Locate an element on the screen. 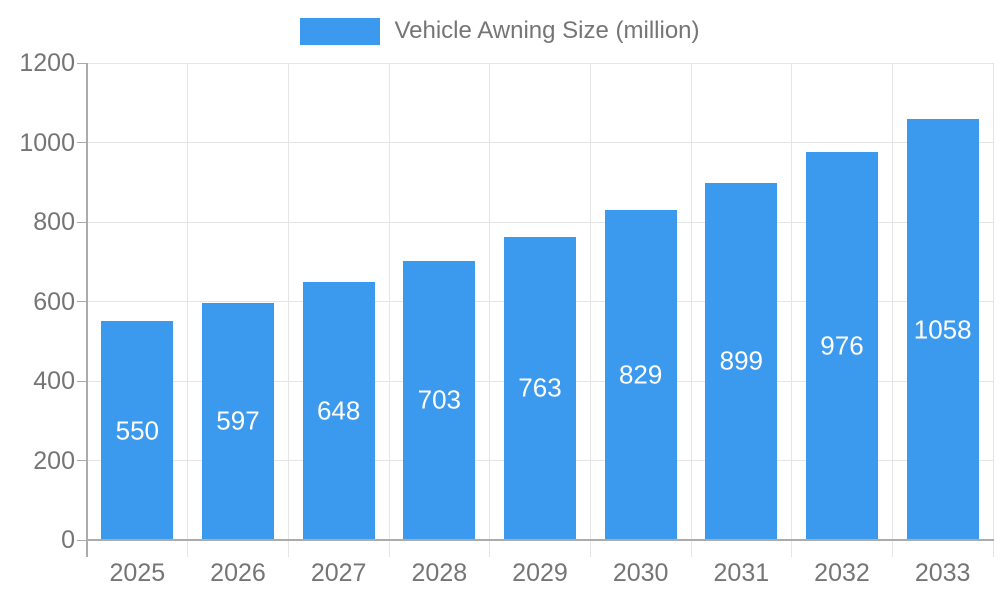  bar-value-label: 703 is located at coordinates (439, 399).